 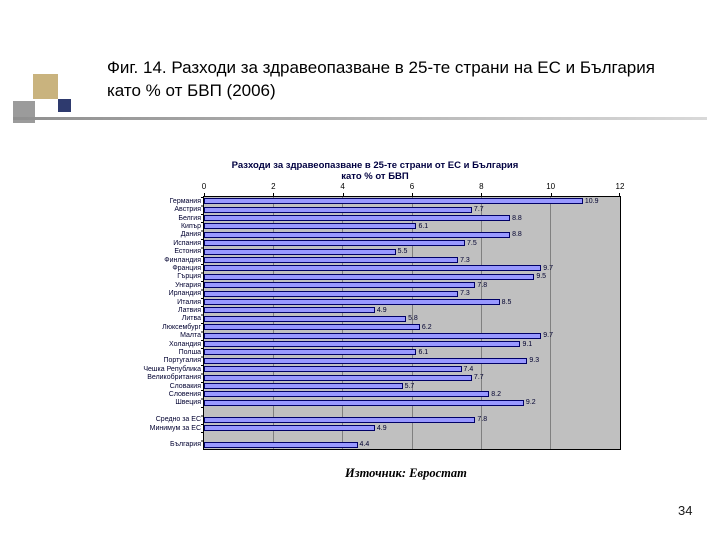 What do you see at coordinates (530, 403) in the screenshot?
I see `value-label: 9.2` at bounding box center [530, 403].